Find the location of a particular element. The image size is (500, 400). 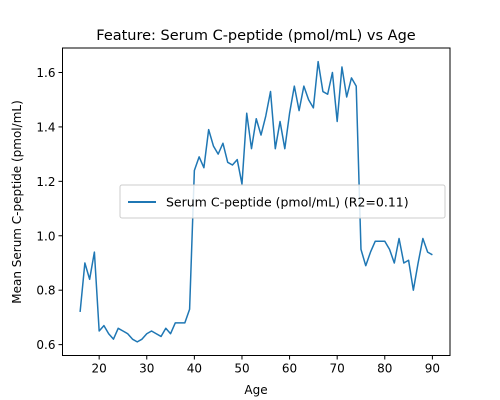

x-tick-label: 60 is located at coordinates (289, 369).